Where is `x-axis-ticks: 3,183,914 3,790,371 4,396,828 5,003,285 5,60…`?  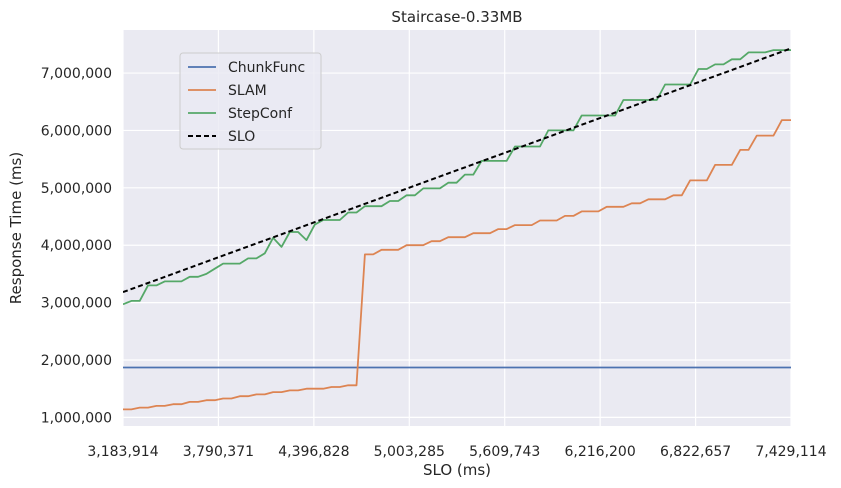
x-axis-ticks: 3,183,914 3,790,371 4,396,828 5,003,285 5,60… is located at coordinates (456, 452).